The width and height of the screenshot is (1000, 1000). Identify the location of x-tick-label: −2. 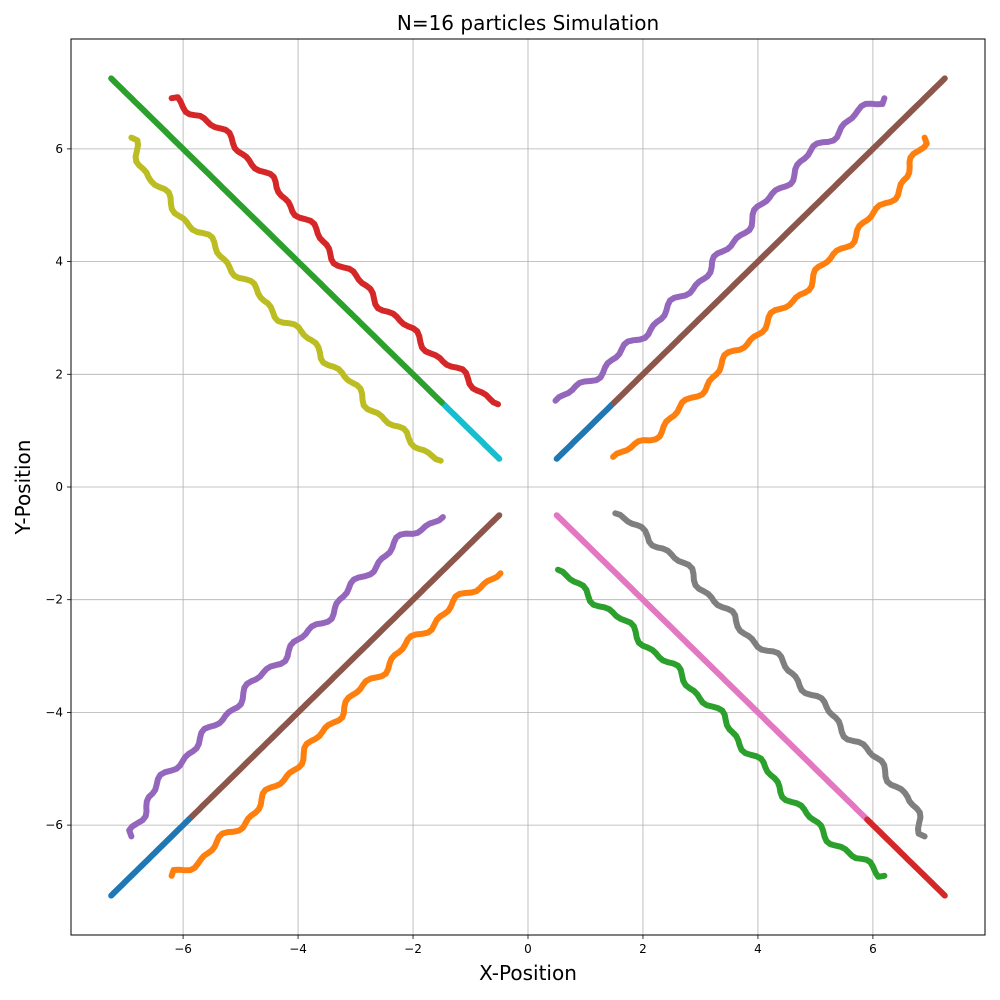
(413, 949).